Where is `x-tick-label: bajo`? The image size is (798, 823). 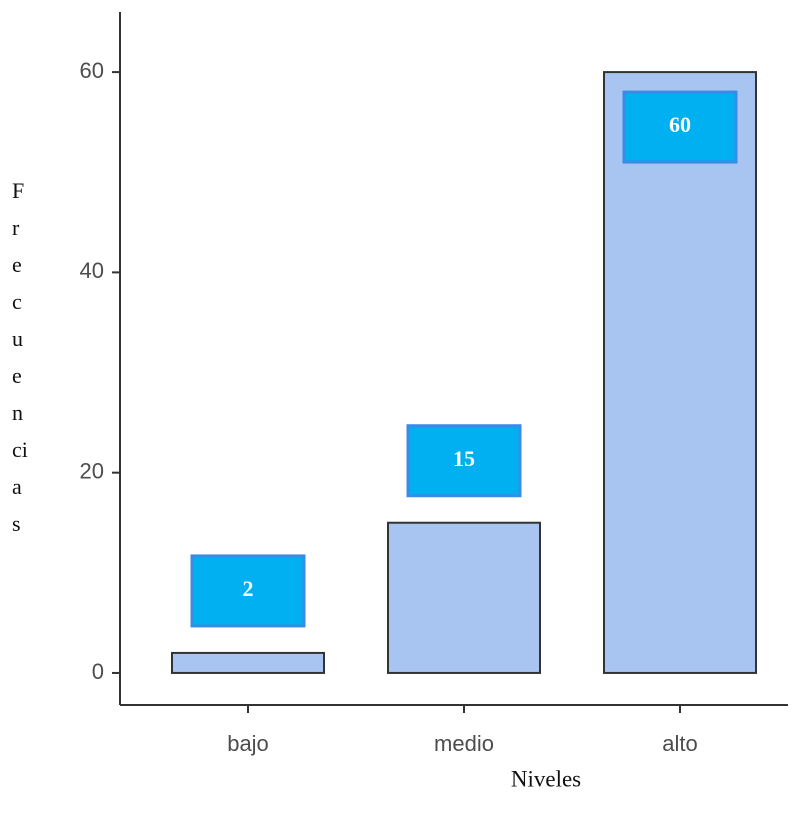 x-tick-label: bajo is located at coordinates (248, 743).